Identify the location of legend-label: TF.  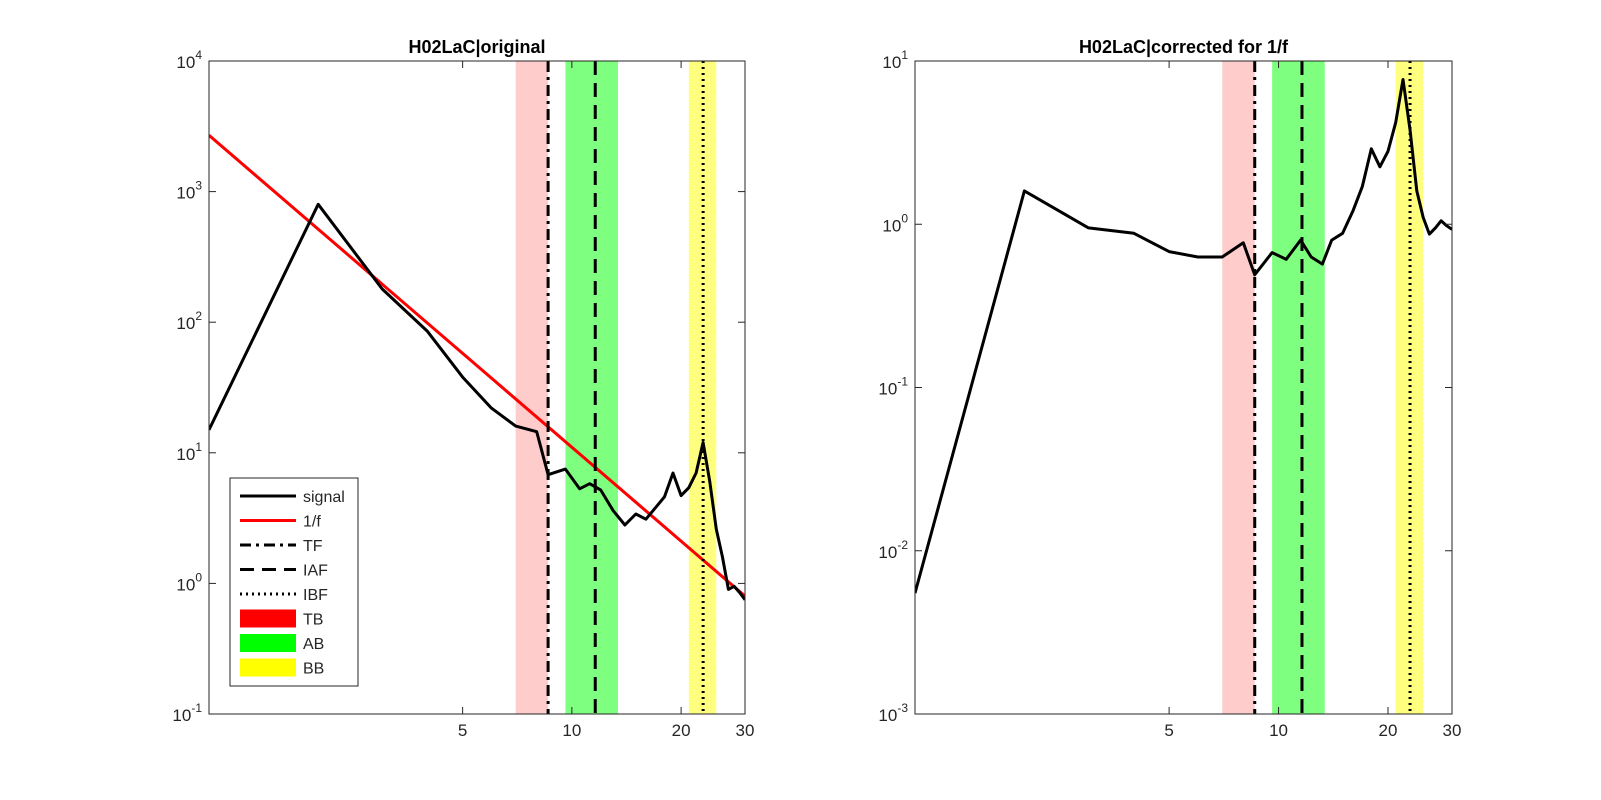
(313, 546).